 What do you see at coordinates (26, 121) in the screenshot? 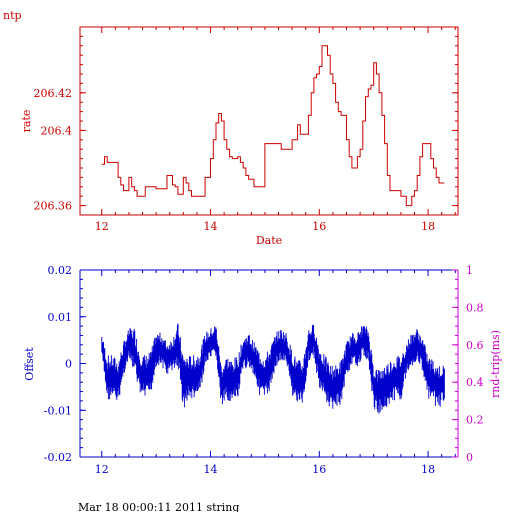
I see `rate-axis-label: rate` at bounding box center [26, 121].